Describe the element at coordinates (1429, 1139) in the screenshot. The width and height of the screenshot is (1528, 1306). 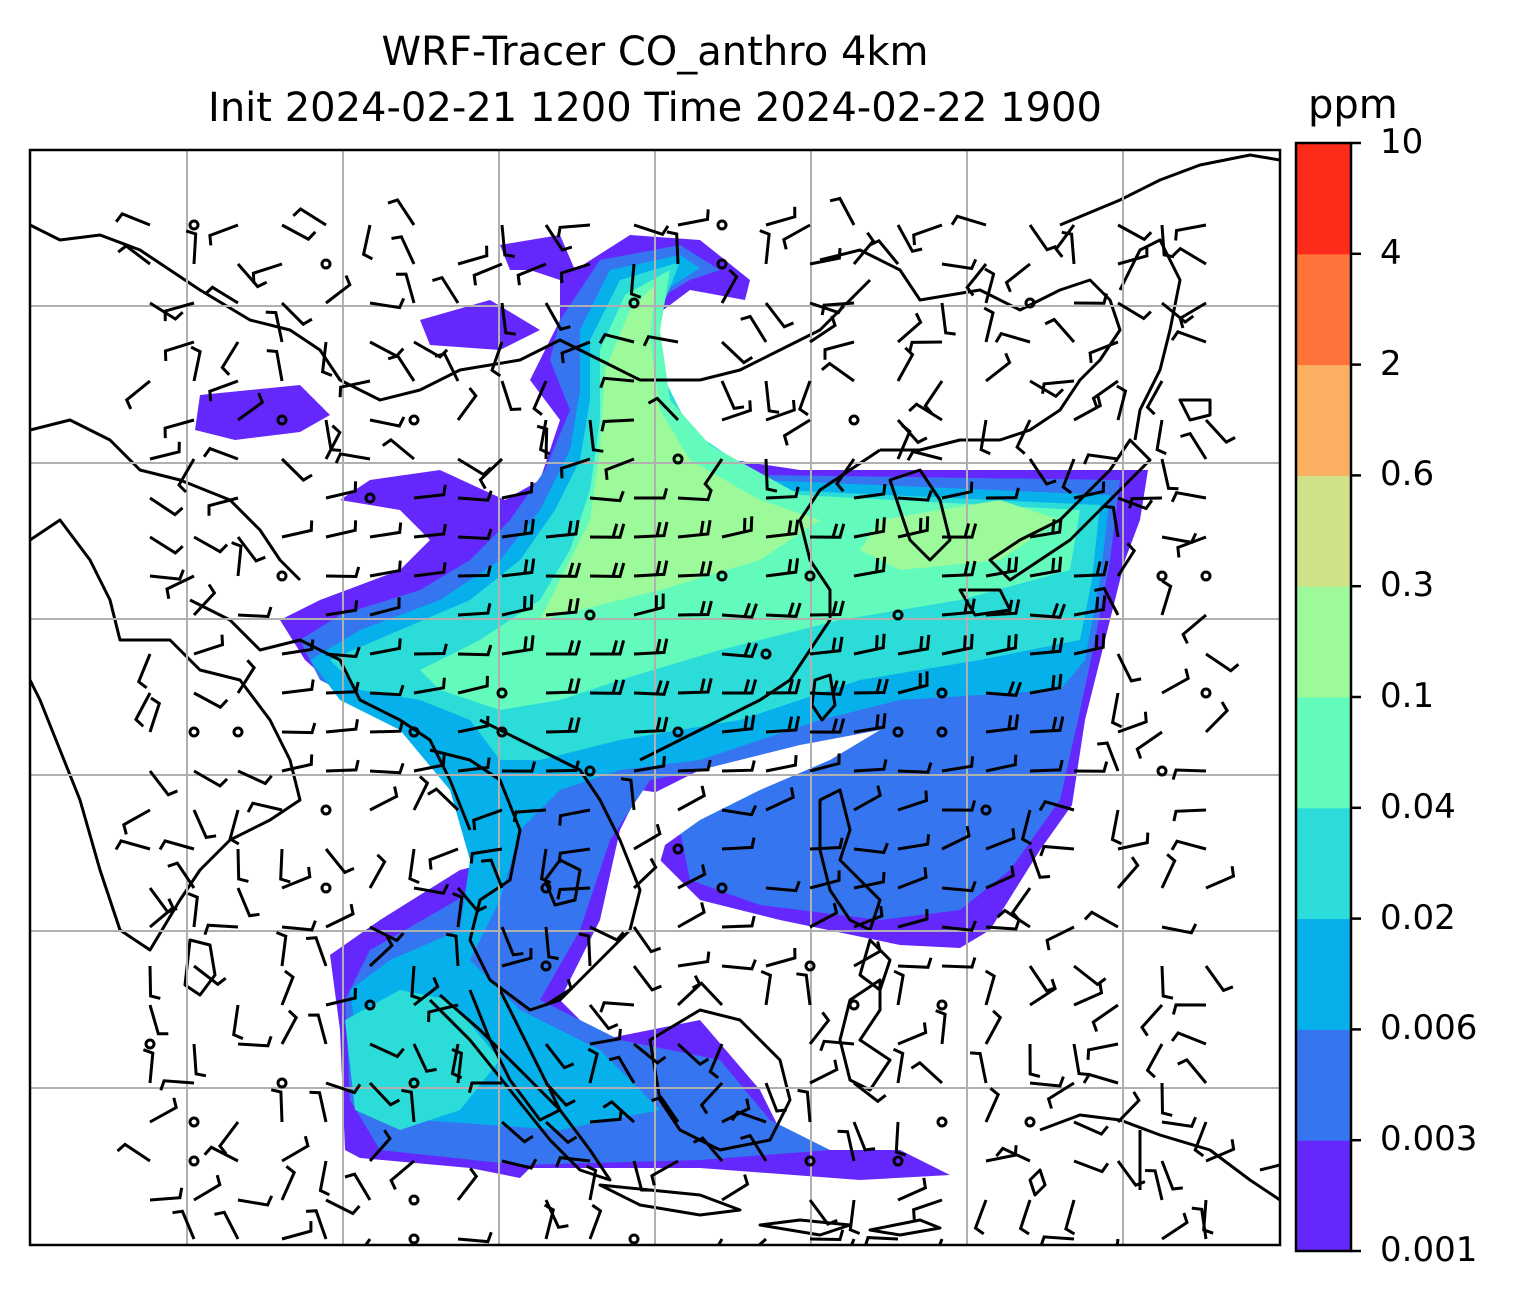
I see `colorbar-tick-label: 0.003` at that location.